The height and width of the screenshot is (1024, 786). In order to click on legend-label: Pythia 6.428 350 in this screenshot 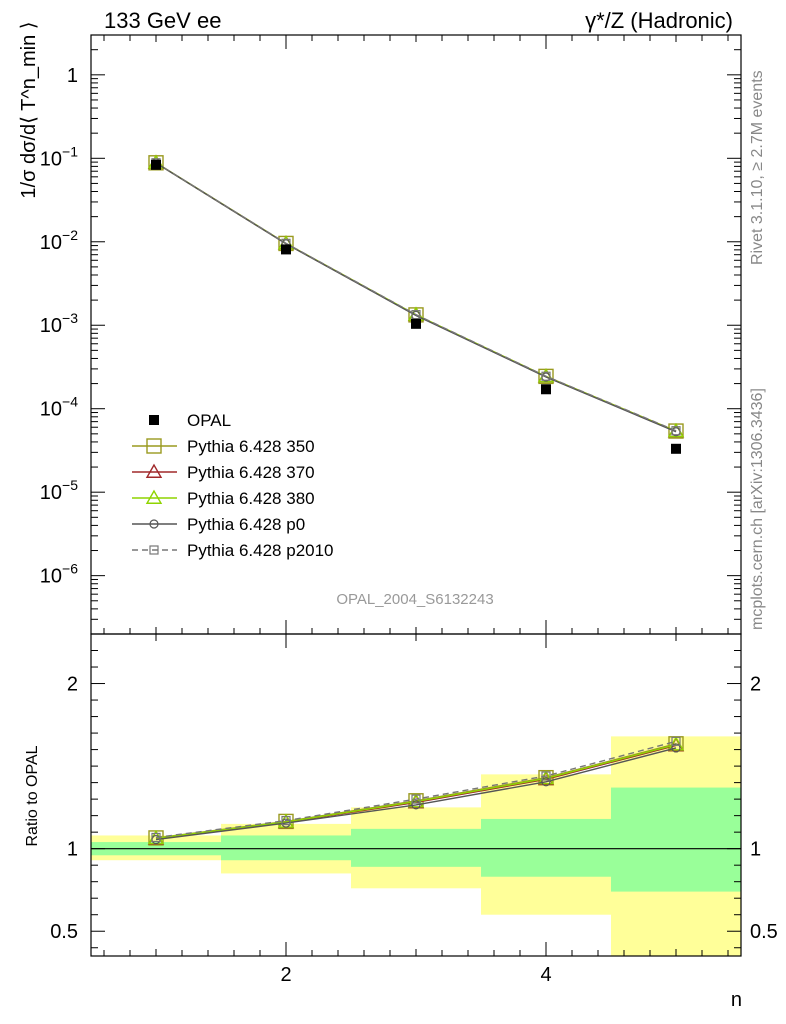, I will do `click(251, 446)`.